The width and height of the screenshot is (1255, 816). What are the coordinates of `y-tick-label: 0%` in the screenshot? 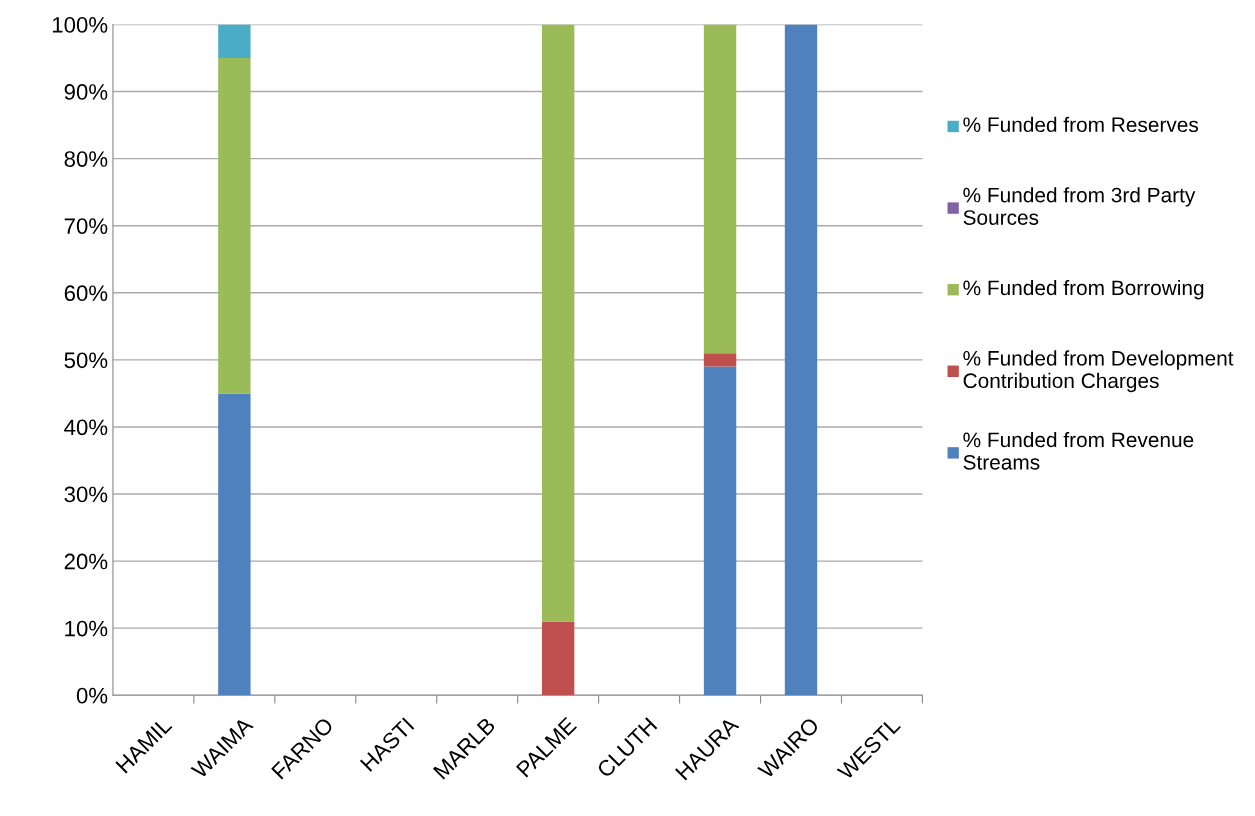 It's located at (92, 695).